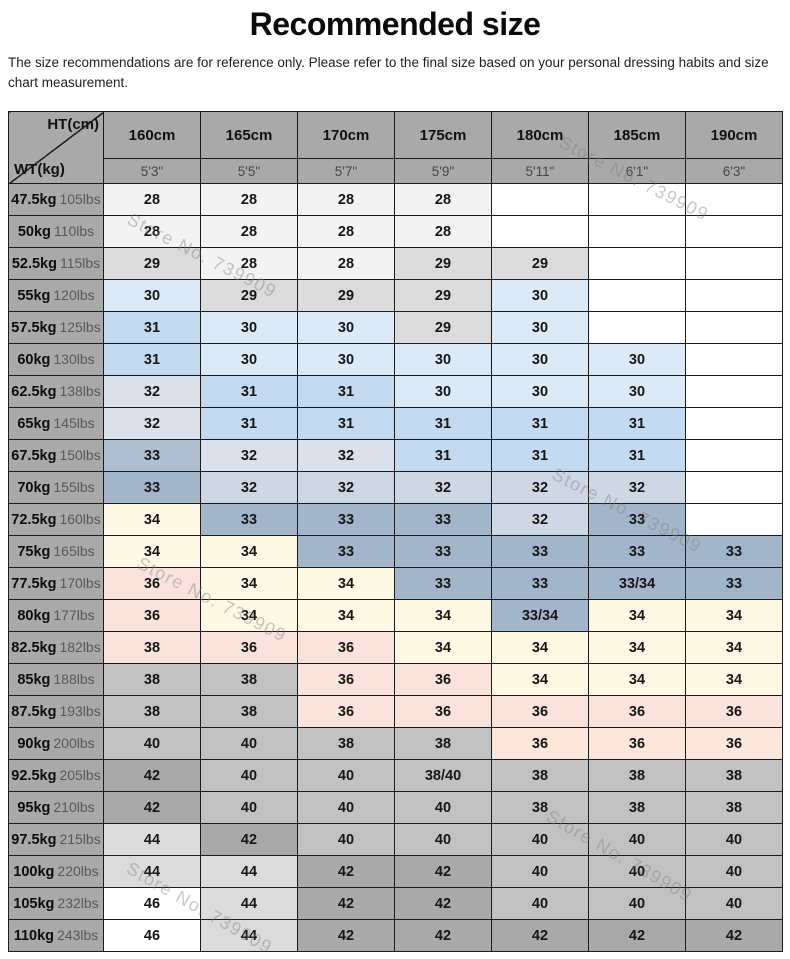  I want to click on height-header-cm: 185cm, so click(637, 135).